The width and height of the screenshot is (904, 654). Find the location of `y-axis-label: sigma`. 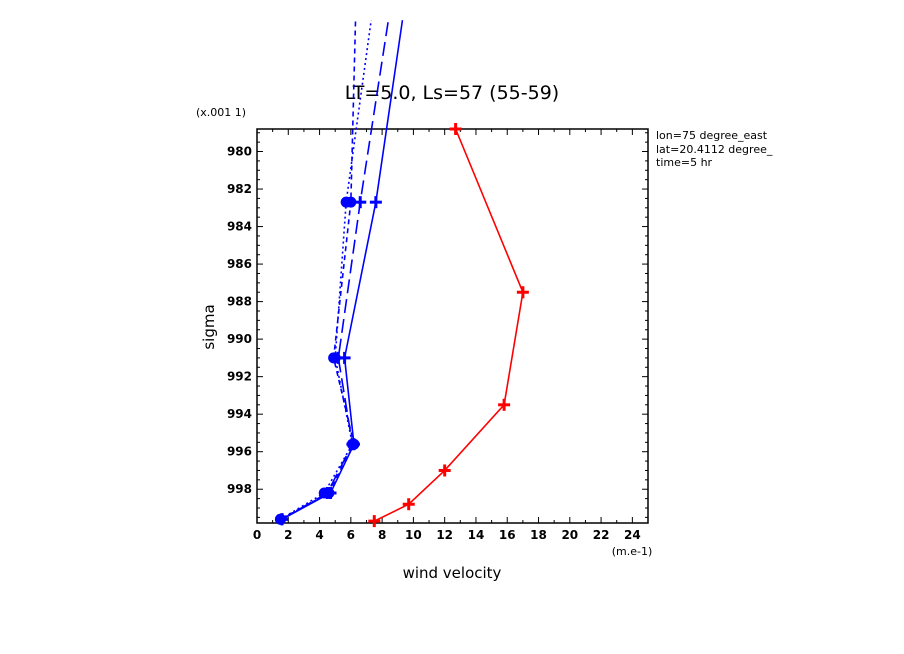

y-axis-label: sigma is located at coordinates (209, 326).